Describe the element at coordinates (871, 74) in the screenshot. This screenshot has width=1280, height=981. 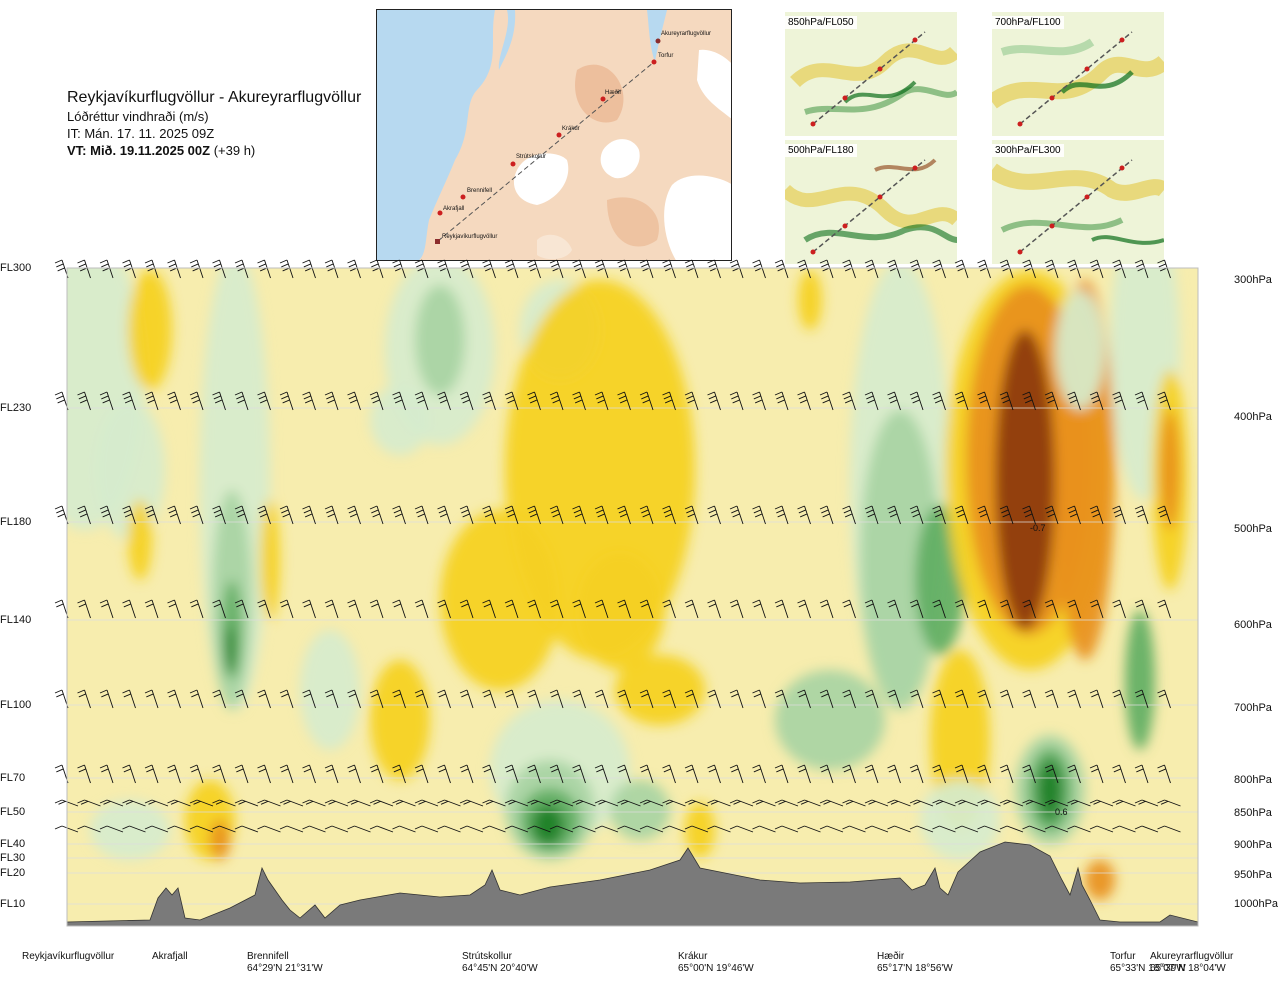
I see `thumbnail-850hpa: 850hPa/FL050` at that location.